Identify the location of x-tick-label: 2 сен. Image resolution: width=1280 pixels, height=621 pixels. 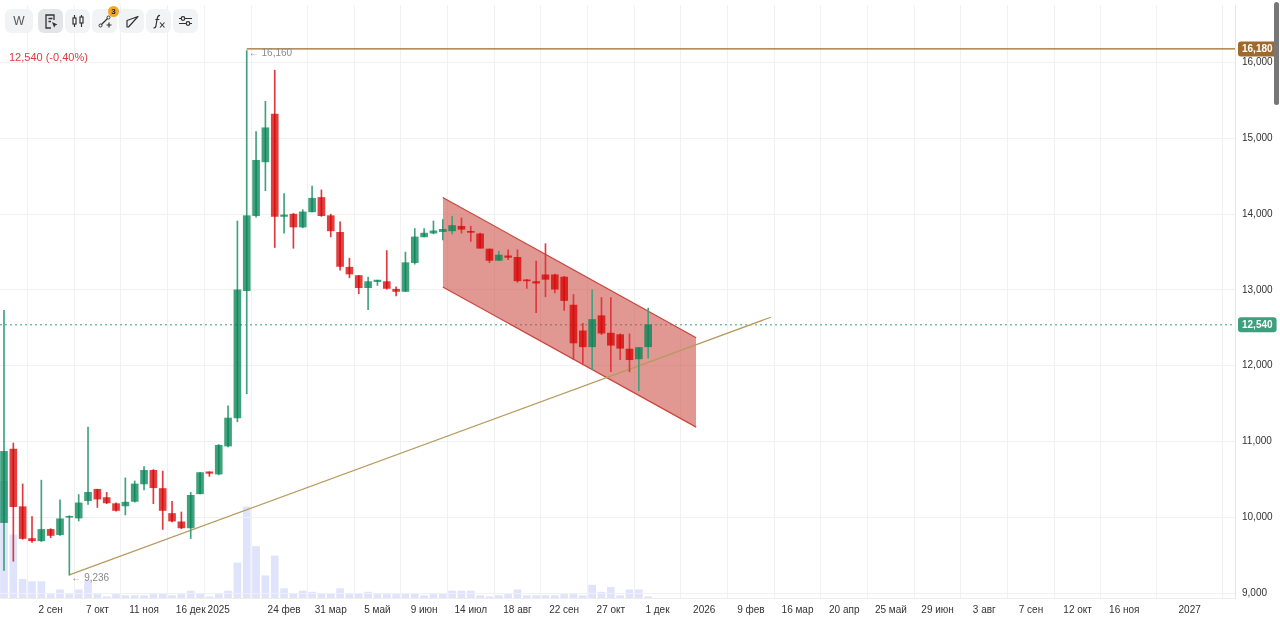
(50, 609).